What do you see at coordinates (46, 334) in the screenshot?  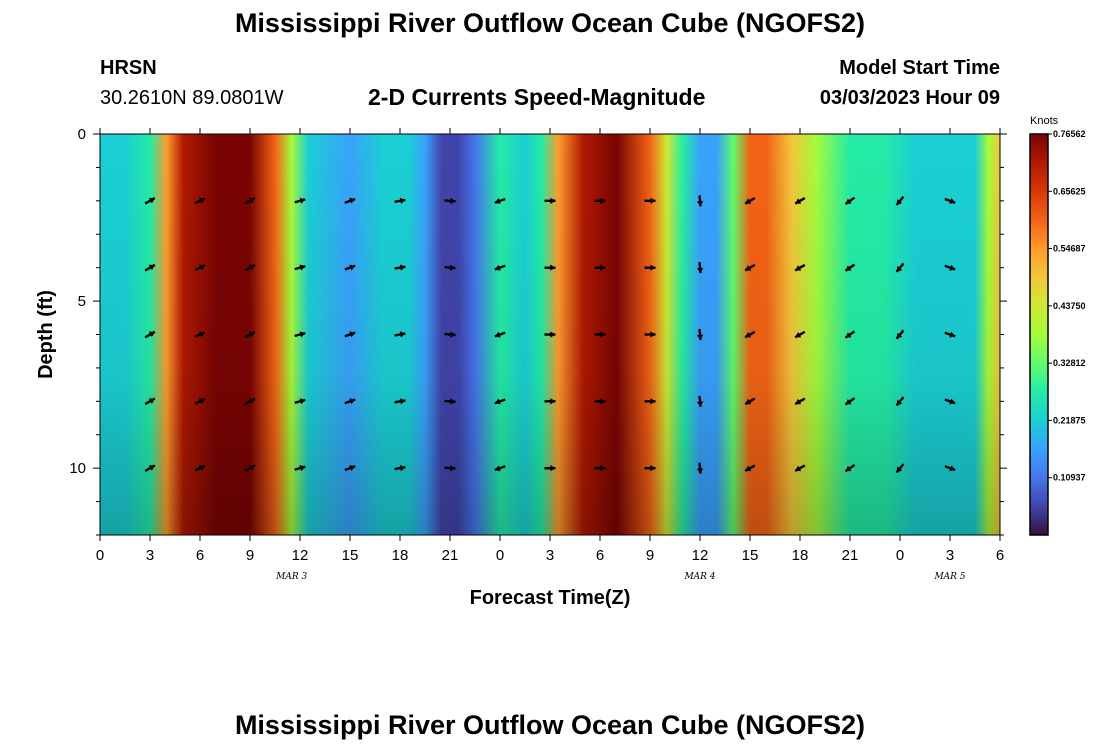 I see `y-axis-title: Depth (ft)` at bounding box center [46, 334].